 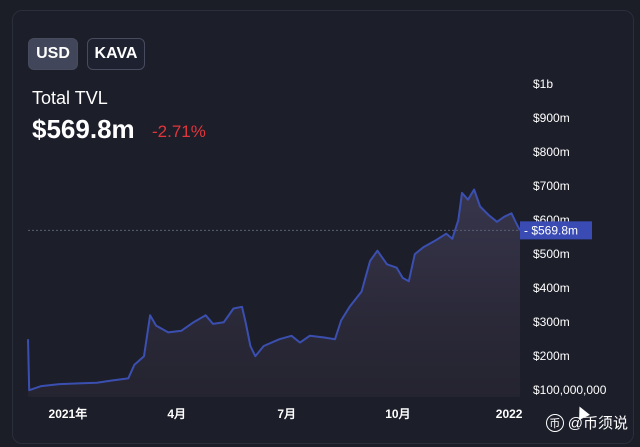 I want to click on y-tick-label: $200m, so click(x=551, y=356).